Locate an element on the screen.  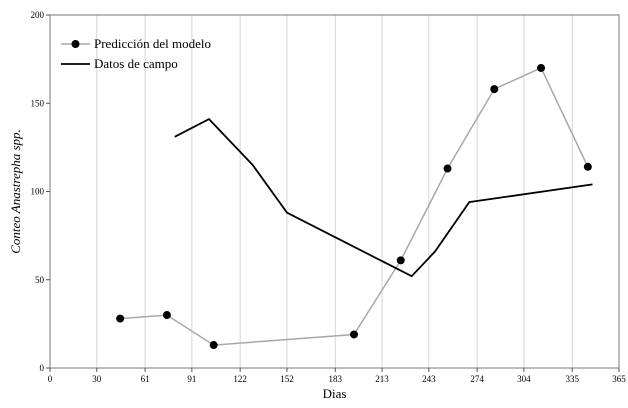
x-tick-label: 91 is located at coordinates (191, 379).